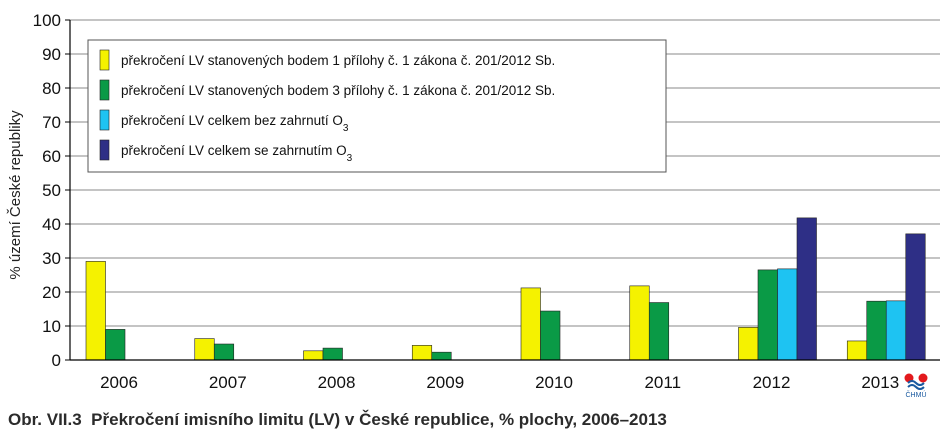 The image size is (945, 445). I want to click on caption-prefix: Obr. VII.3, so click(45, 419).